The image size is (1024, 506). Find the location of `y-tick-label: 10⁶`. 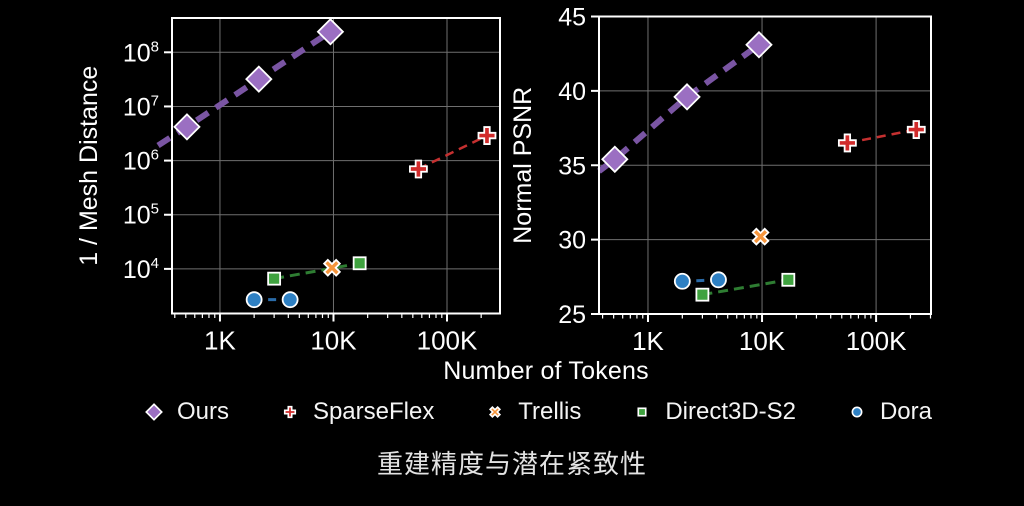

y-tick-label: 10⁶ is located at coordinates (141, 161).